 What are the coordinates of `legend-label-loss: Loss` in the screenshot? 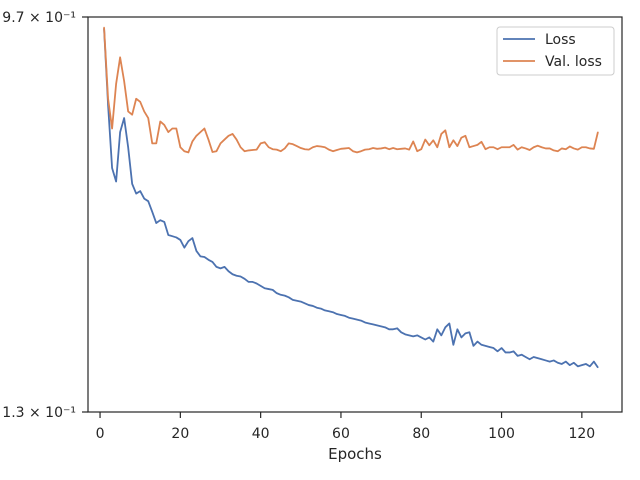 It's located at (560, 40).